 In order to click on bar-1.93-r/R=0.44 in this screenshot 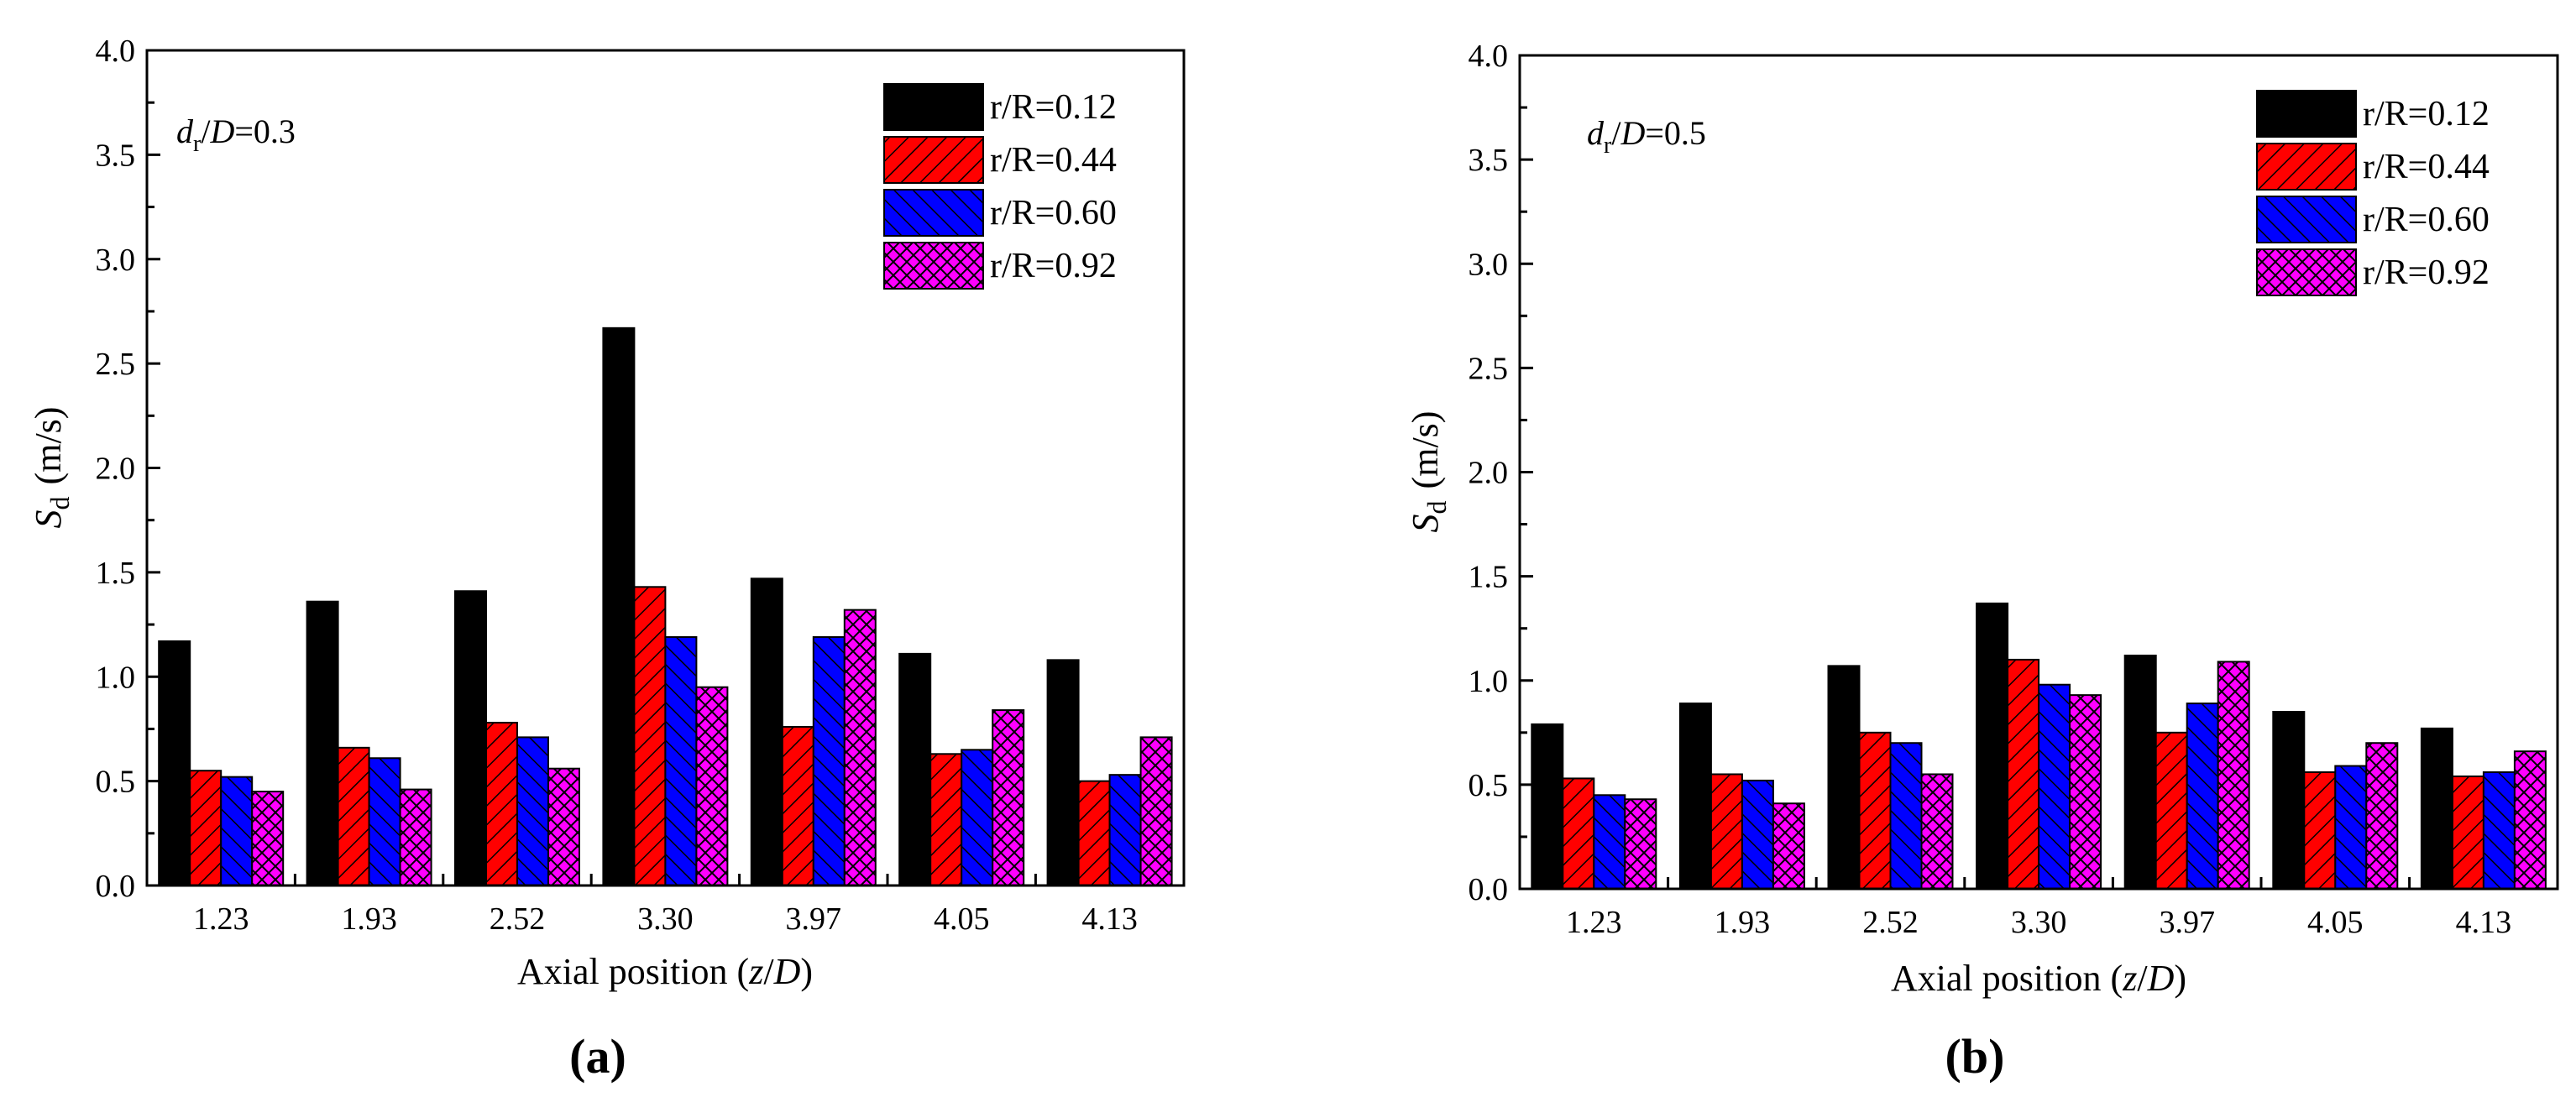, I will do `click(354, 816)`.